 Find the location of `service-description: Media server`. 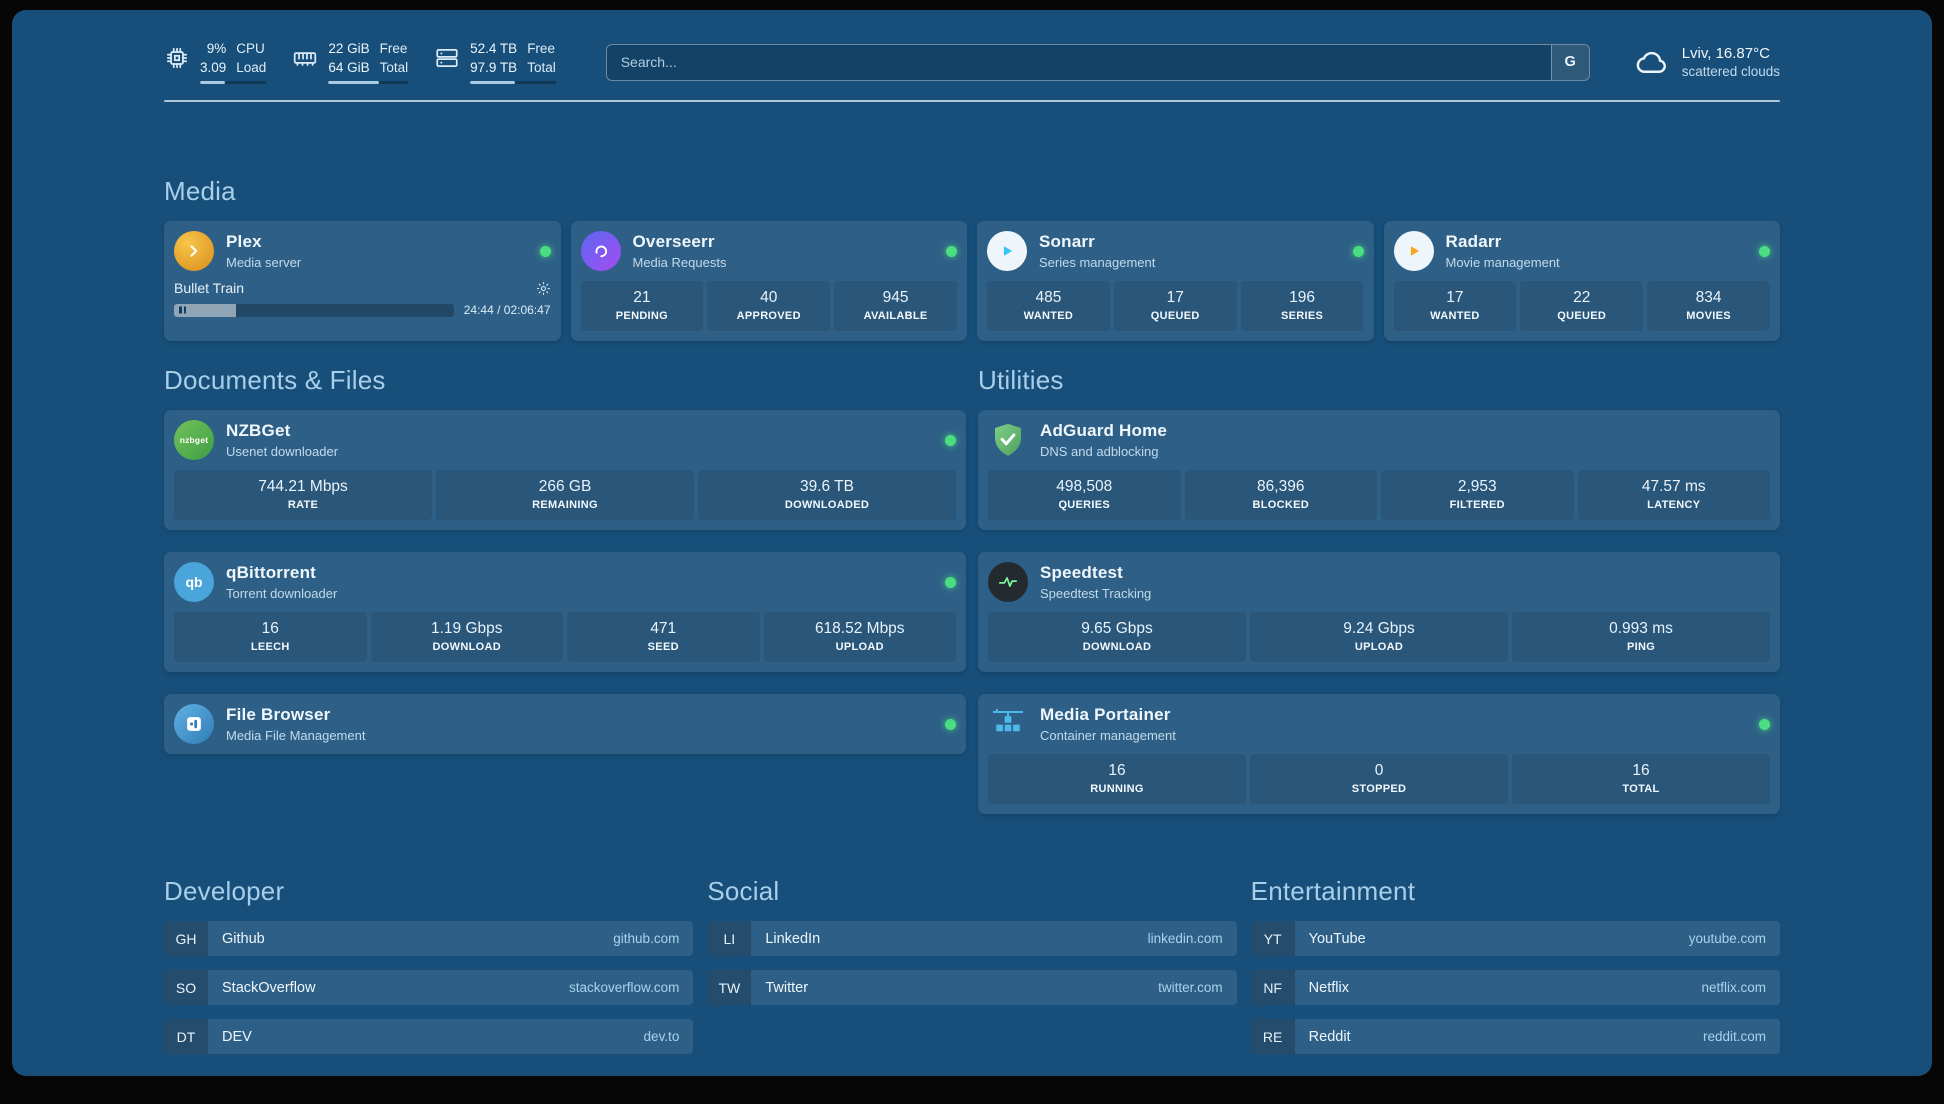

service-description: Media server is located at coordinates (264, 263).